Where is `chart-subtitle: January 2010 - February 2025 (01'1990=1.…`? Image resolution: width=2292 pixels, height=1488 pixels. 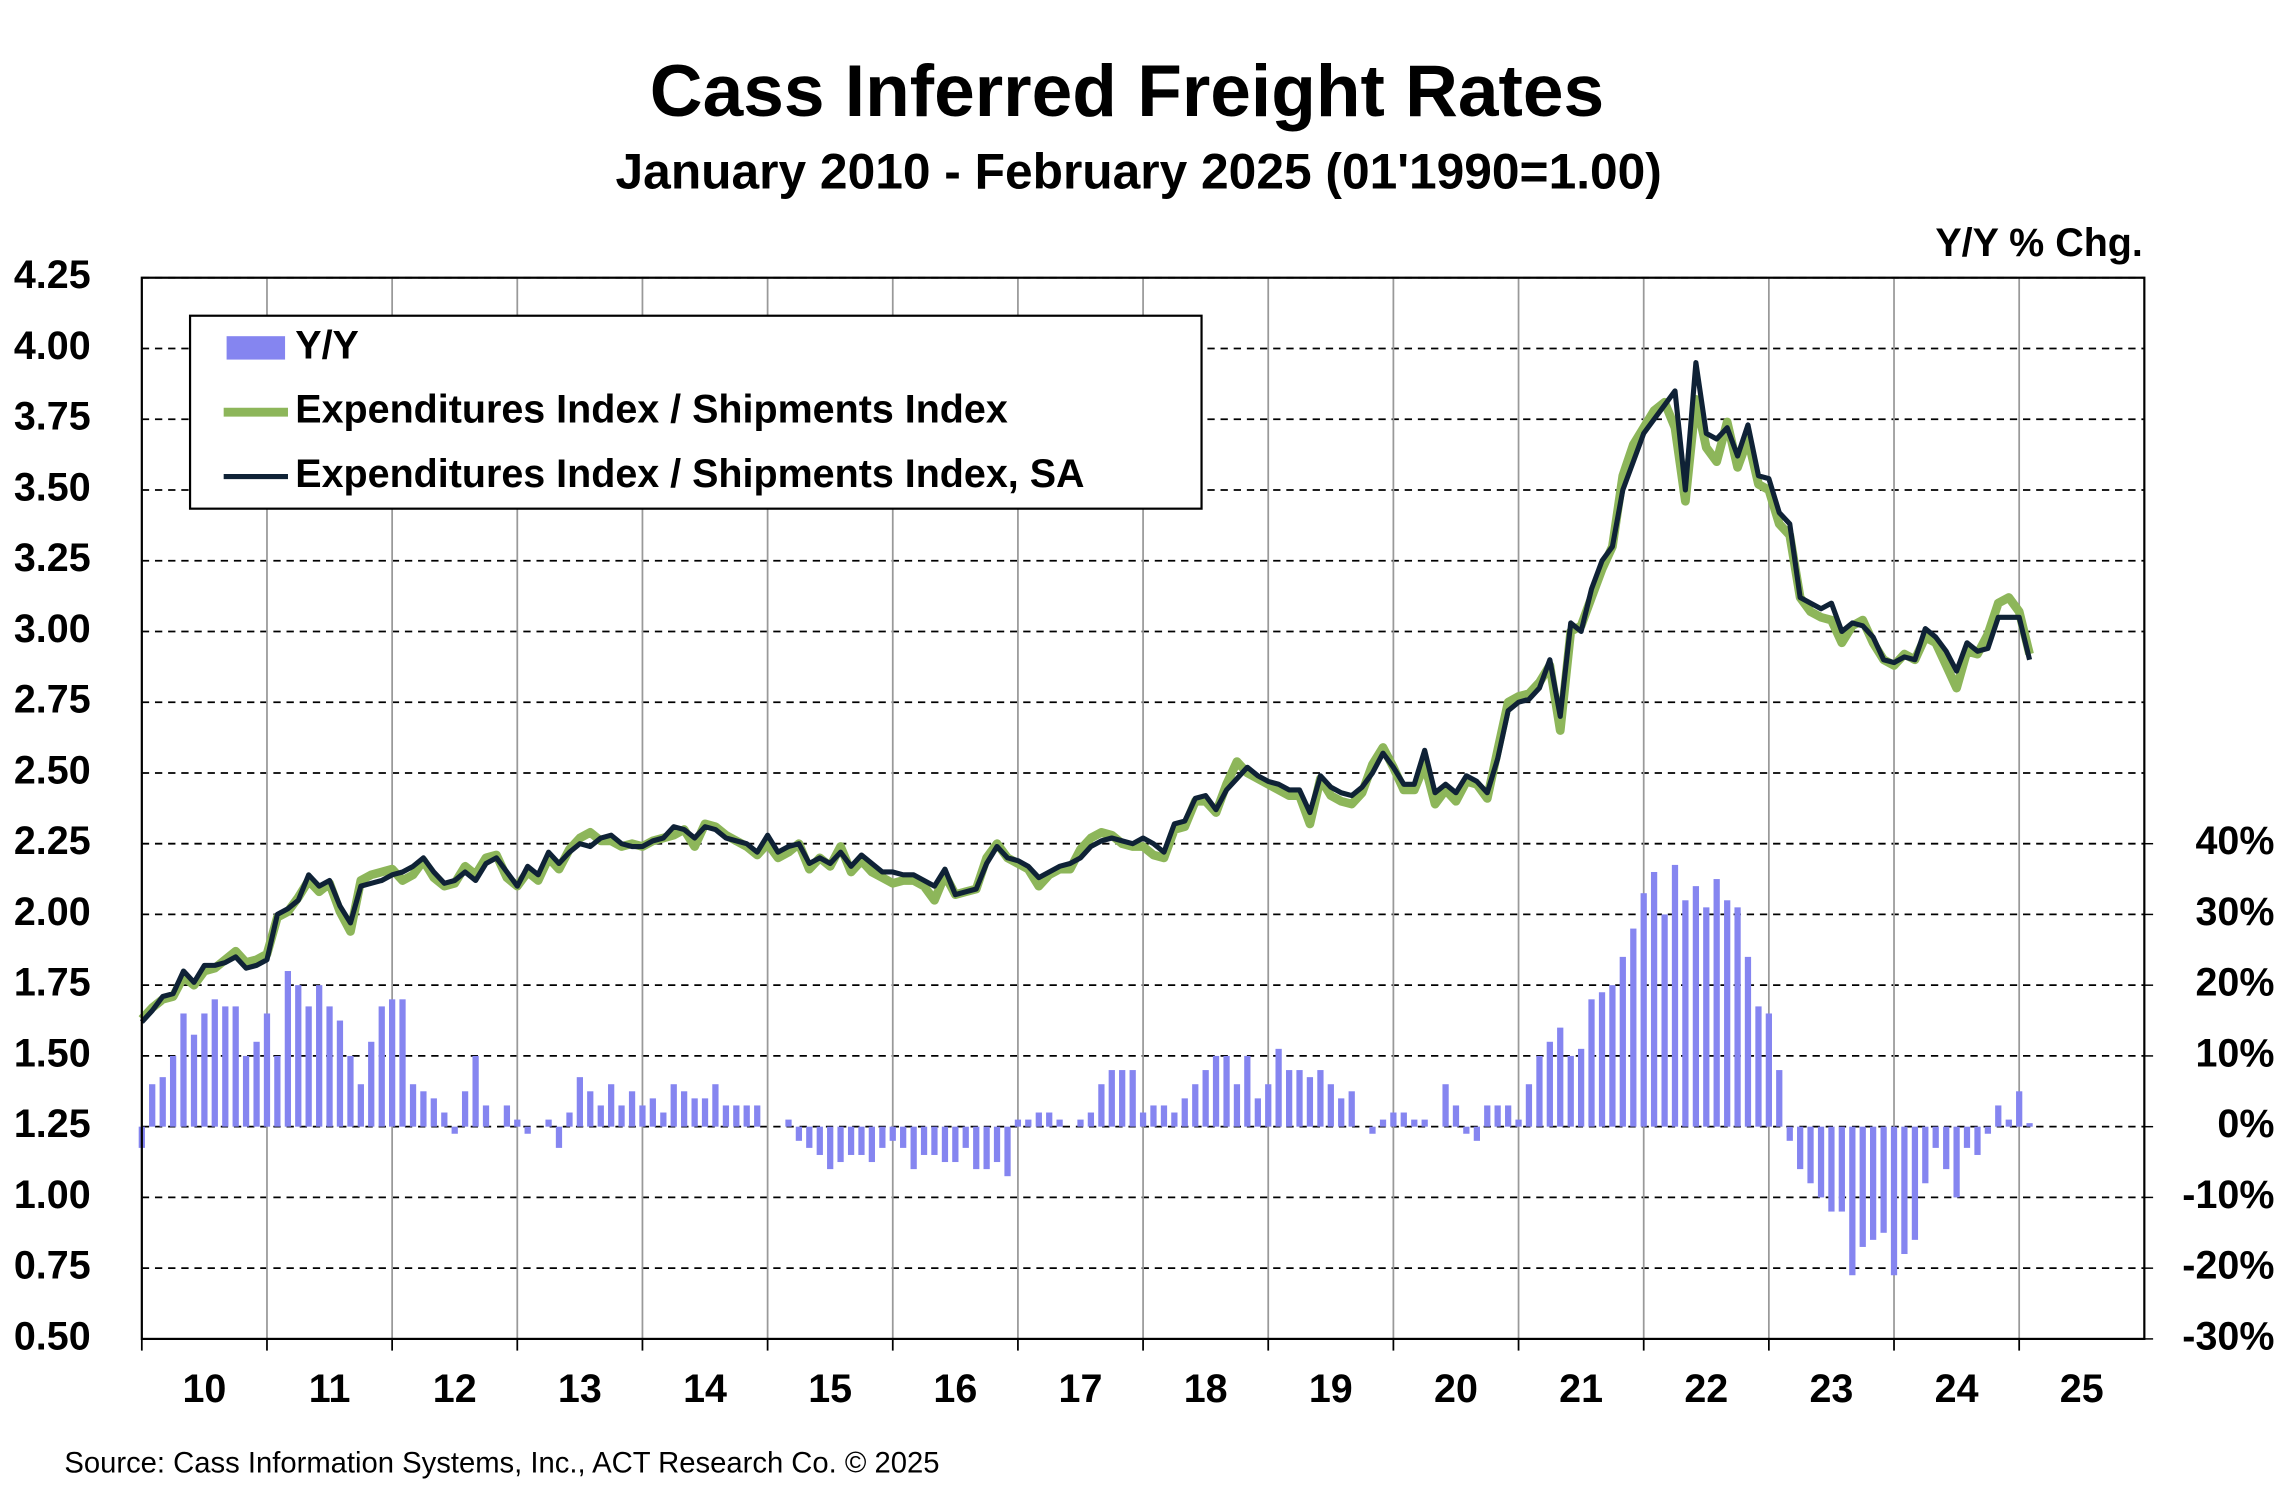 chart-subtitle: January 2010 - February 2025 (01'1990=1.… is located at coordinates (1139, 172).